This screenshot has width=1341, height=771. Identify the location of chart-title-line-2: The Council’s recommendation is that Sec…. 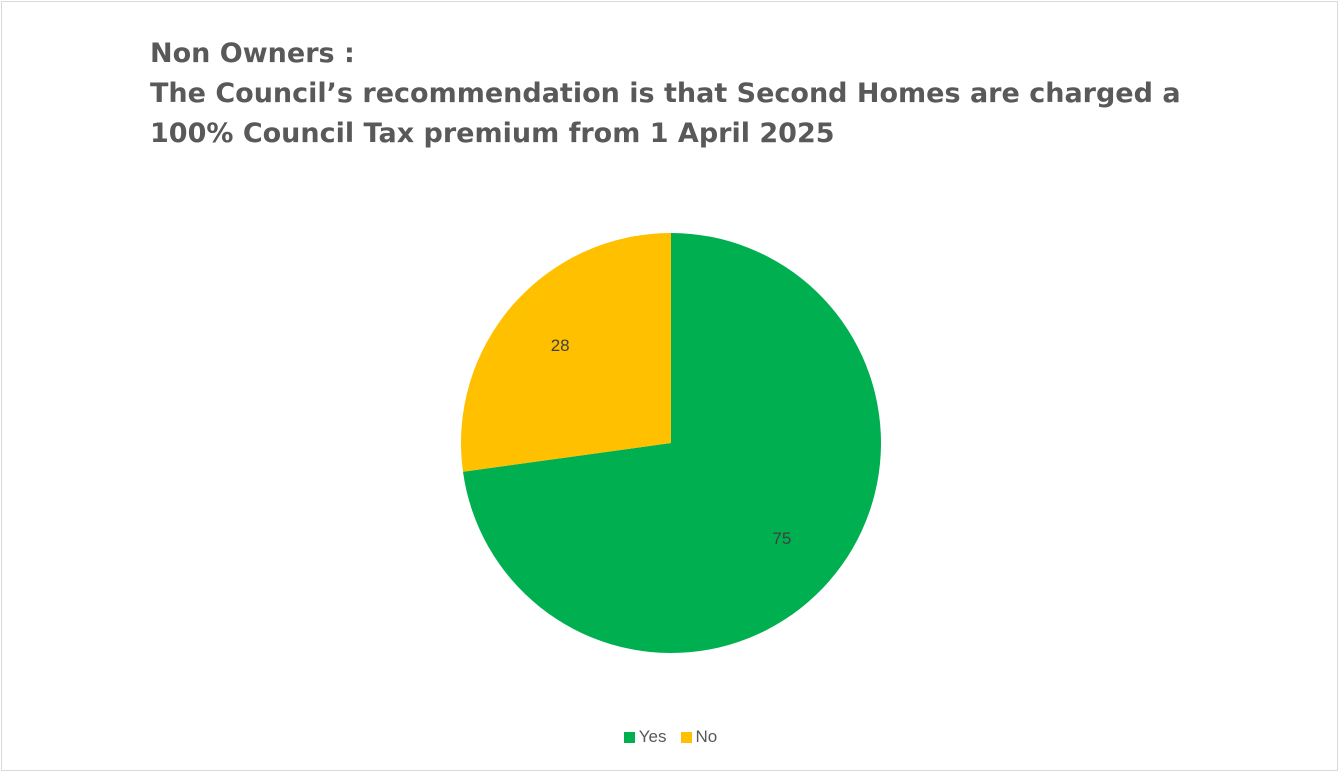
(665, 93).